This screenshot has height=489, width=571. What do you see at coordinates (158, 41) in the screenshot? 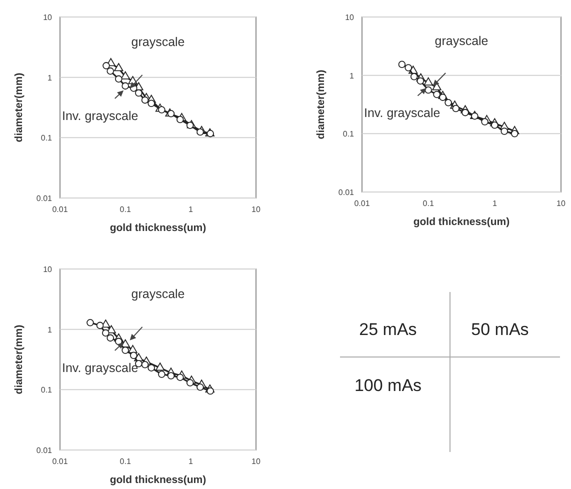
I see `series-label: grayscale` at bounding box center [158, 41].